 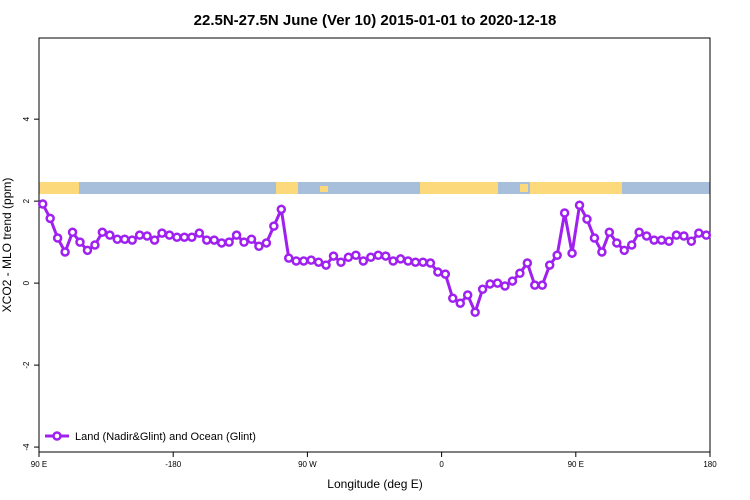 I want to click on x-tick-label: 180, so click(x=710, y=464).